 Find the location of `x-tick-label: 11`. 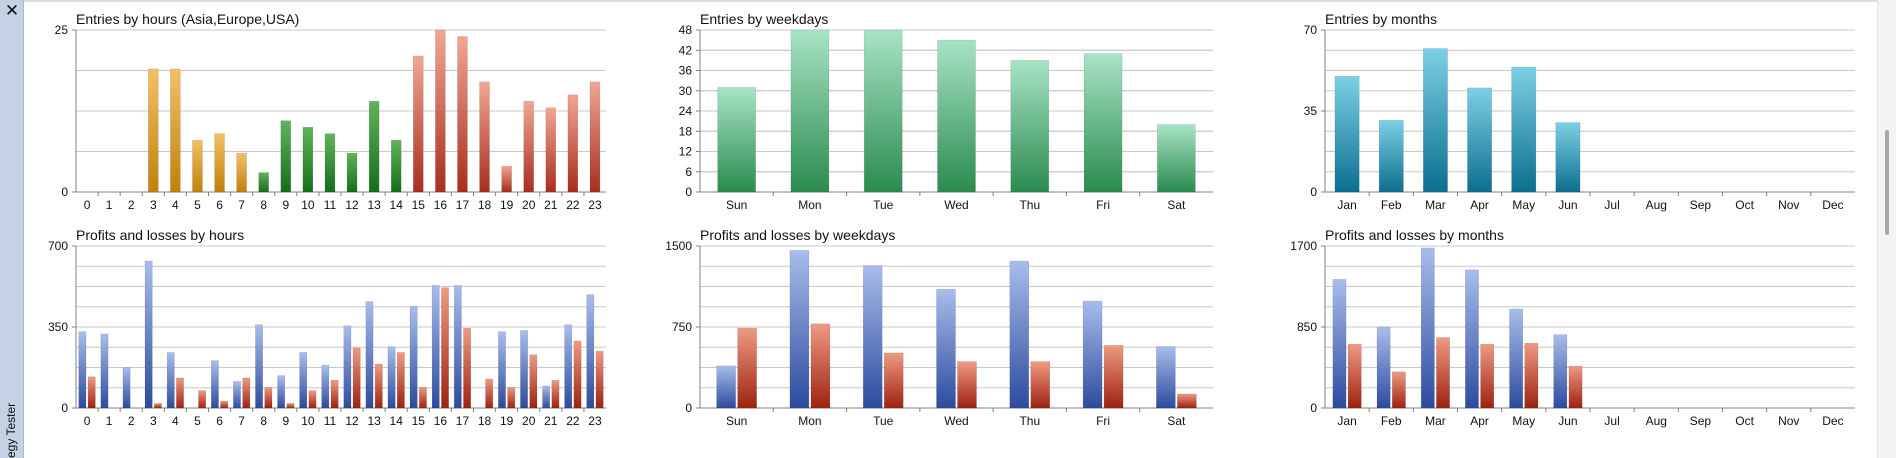

x-tick-label: 11 is located at coordinates (330, 205).